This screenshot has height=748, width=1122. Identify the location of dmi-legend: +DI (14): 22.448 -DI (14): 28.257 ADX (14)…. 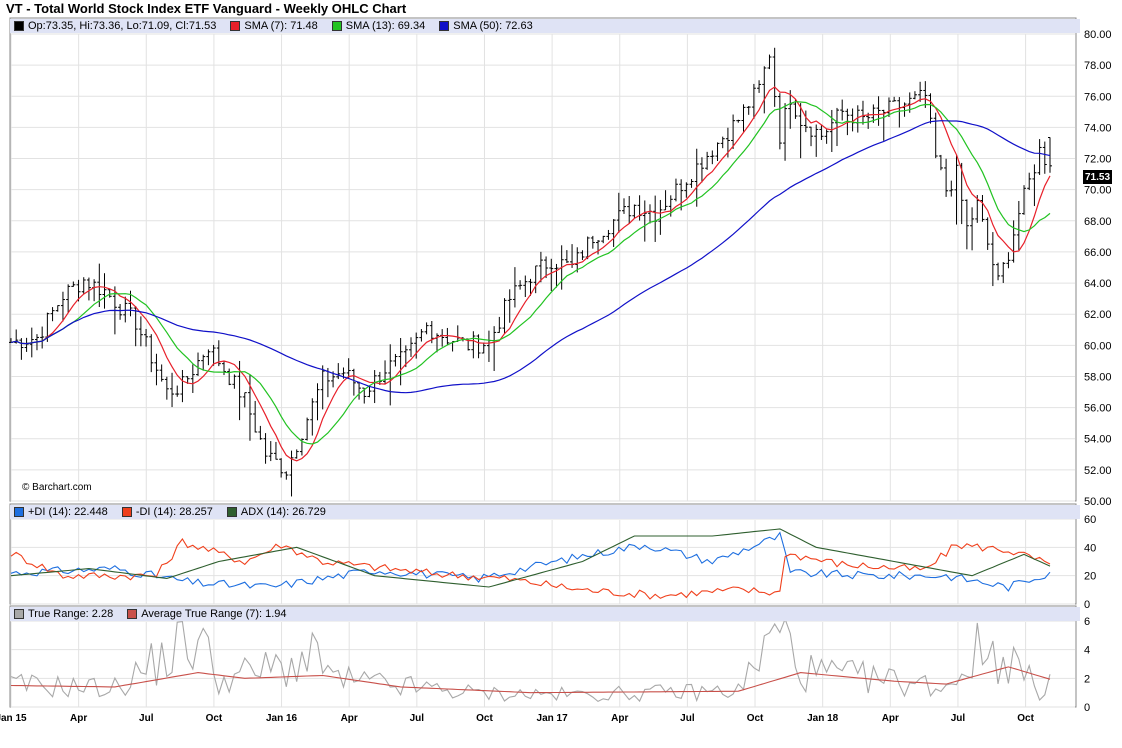
(545, 512).